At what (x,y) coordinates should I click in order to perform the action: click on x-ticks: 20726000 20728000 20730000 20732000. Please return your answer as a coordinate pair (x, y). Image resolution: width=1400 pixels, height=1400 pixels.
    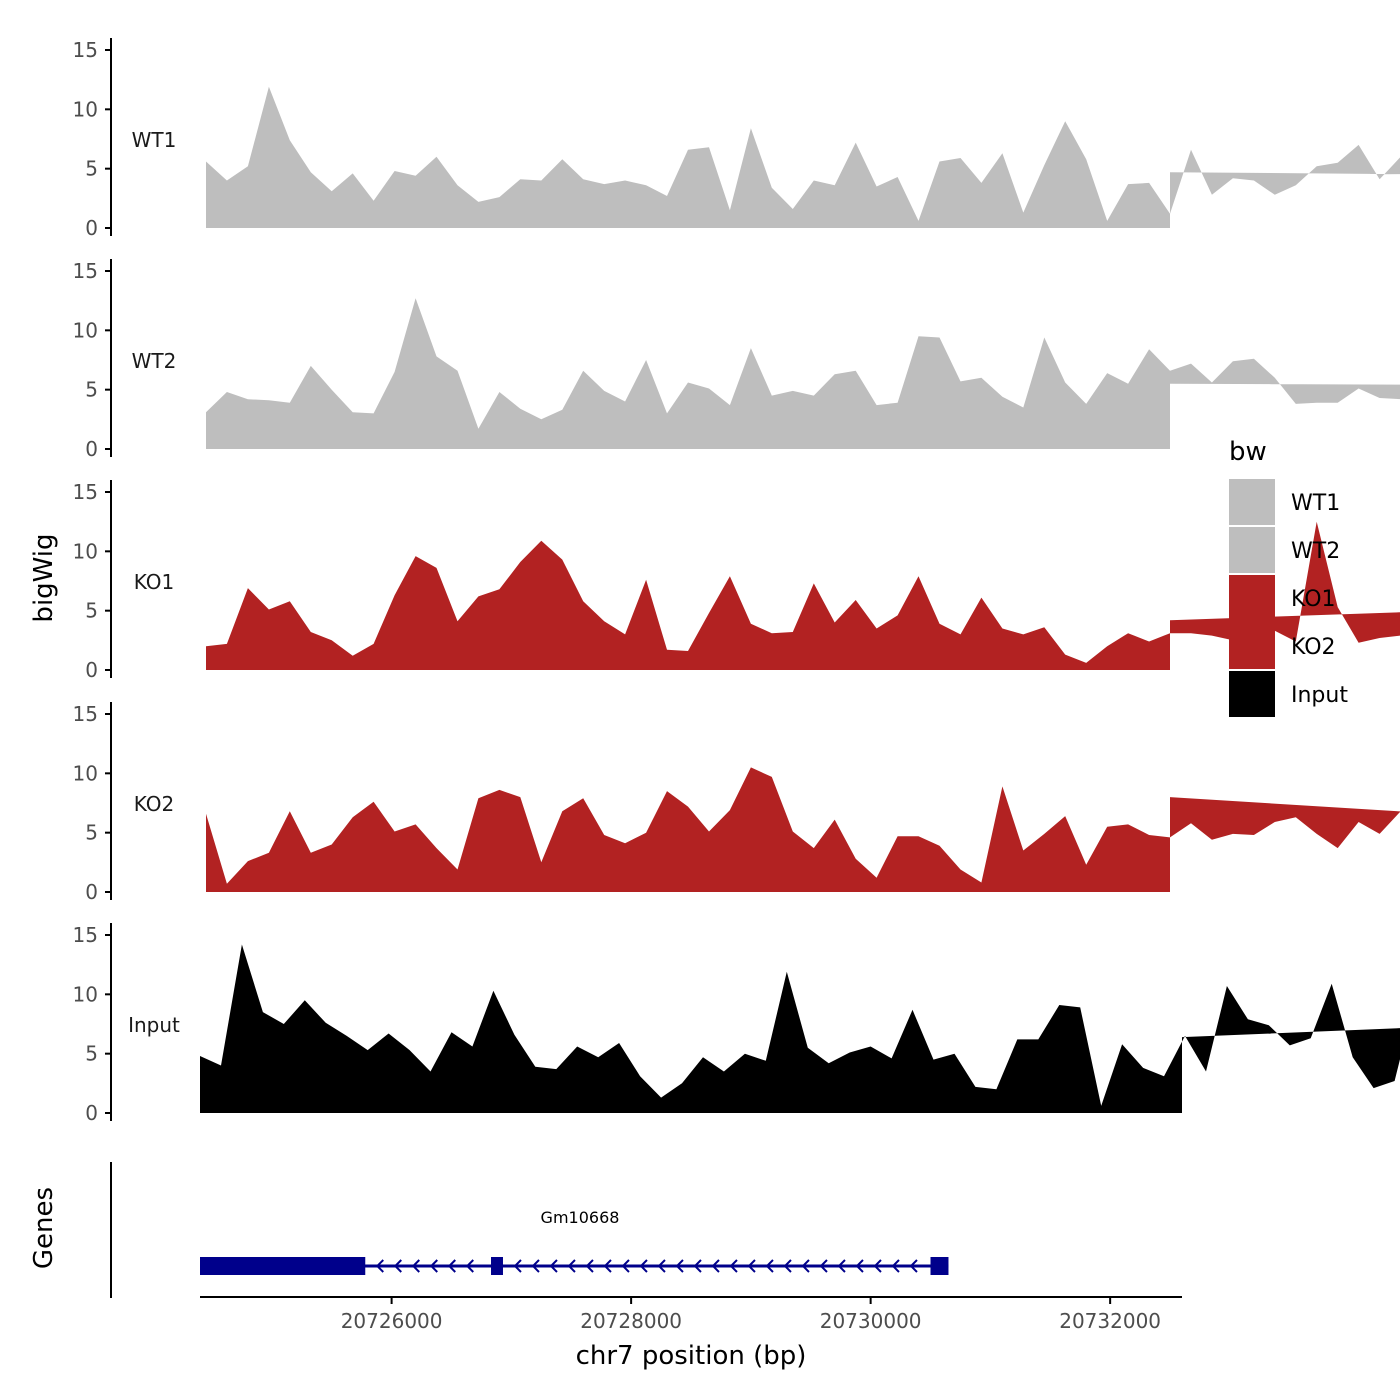
    Looking at the image, I should click on (751, 1315).